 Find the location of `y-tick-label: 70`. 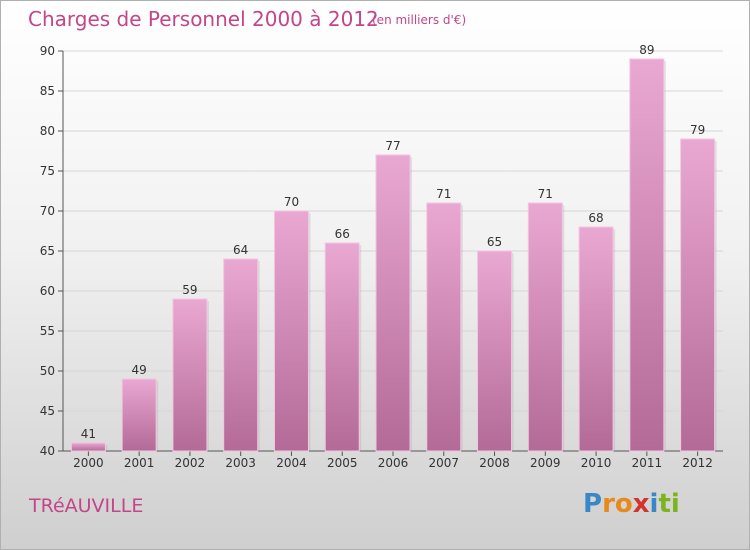

y-tick-label: 70 is located at coordinates (47, 211).